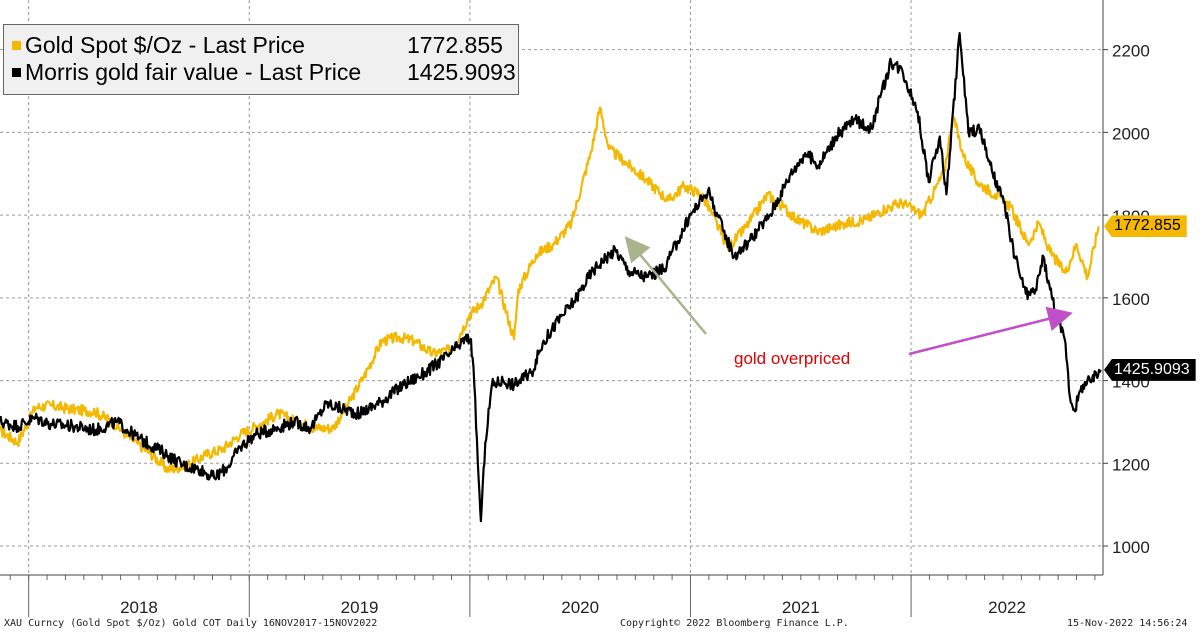 The width and height of the screenshot is (1200, 633). What do you see at coordinates (990, 331) in the screenshot?
I see `arrow-purple` at bounding box center [990, 331].